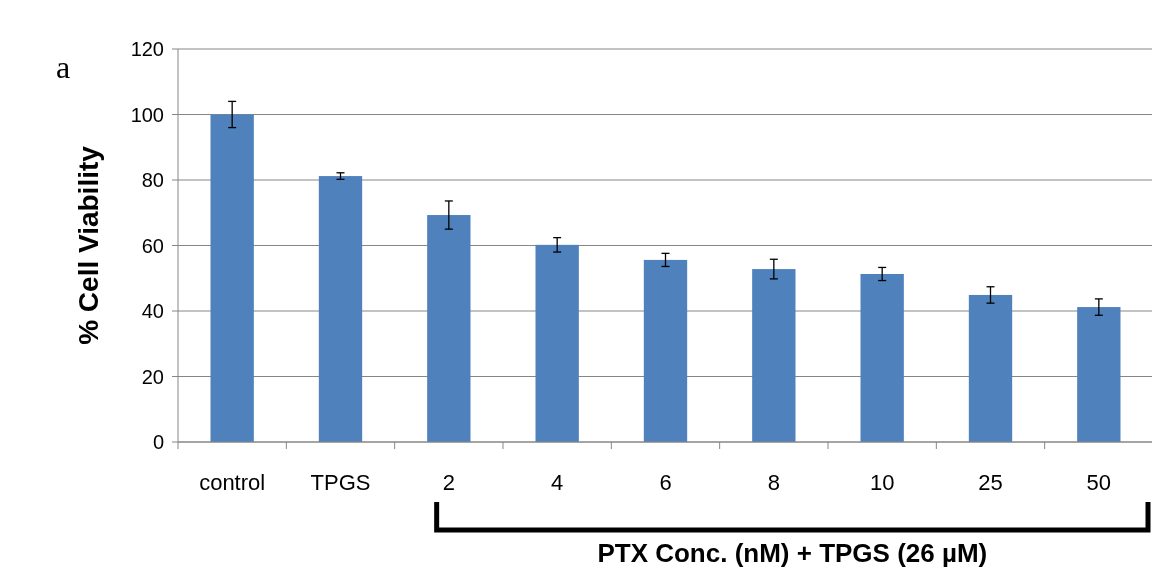 This screenshot has width=1160, height=573. I want to click on x-tick-label: 10, so click(882, 482).